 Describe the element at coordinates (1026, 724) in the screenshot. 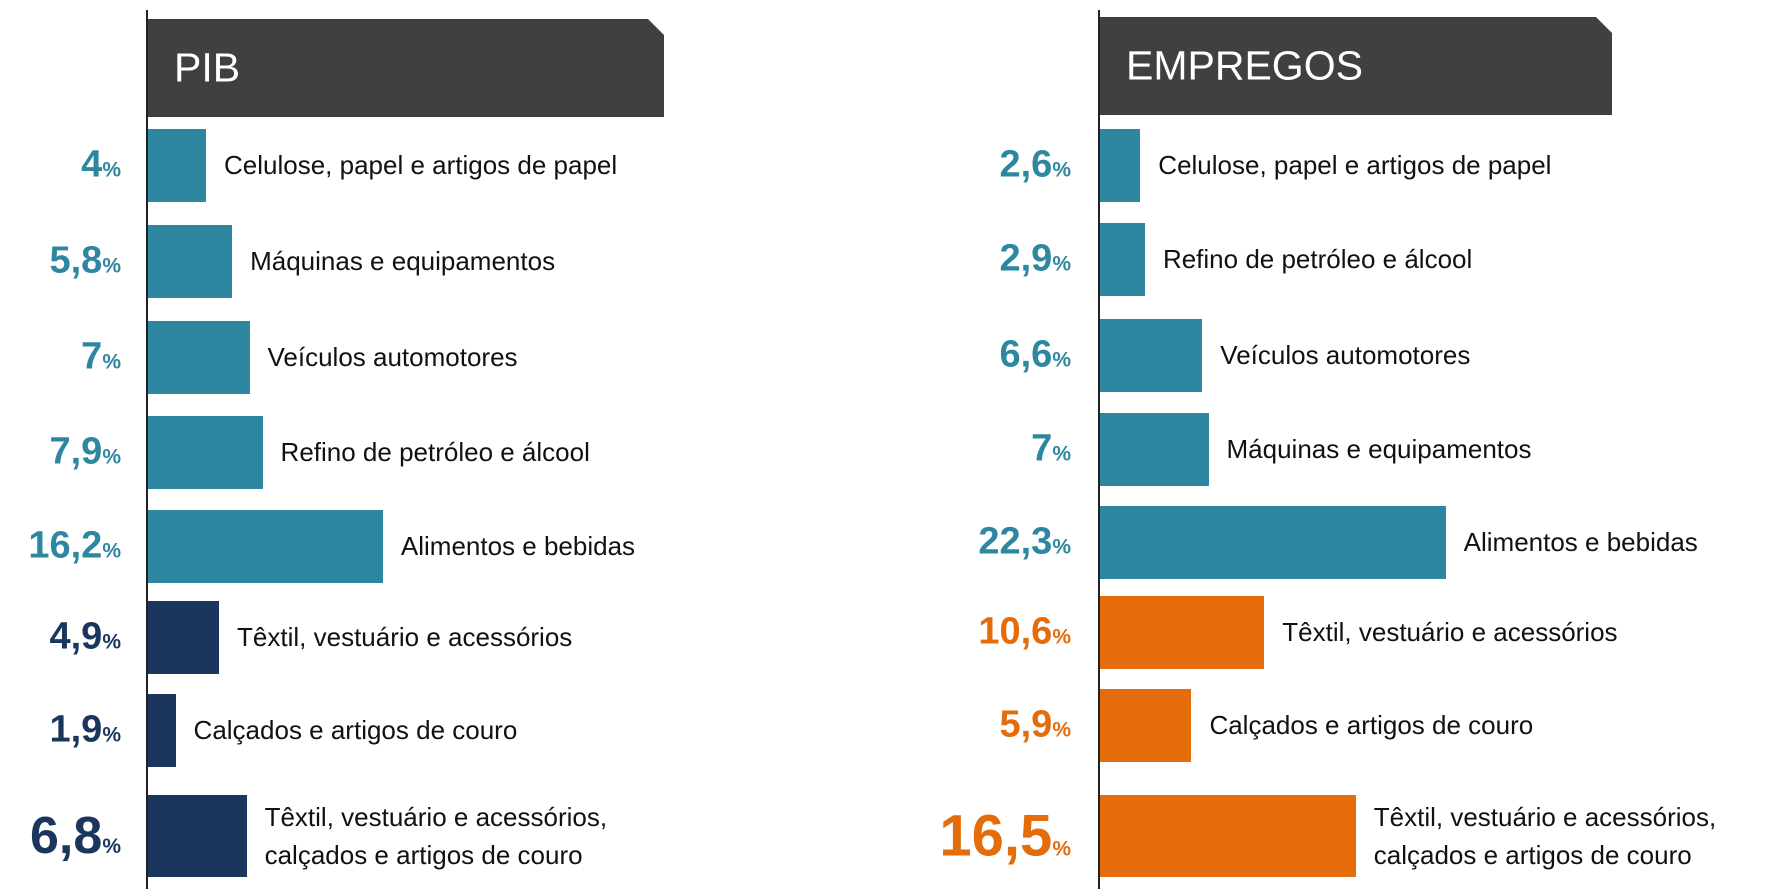

I see `value-number: 5,9` at that location.